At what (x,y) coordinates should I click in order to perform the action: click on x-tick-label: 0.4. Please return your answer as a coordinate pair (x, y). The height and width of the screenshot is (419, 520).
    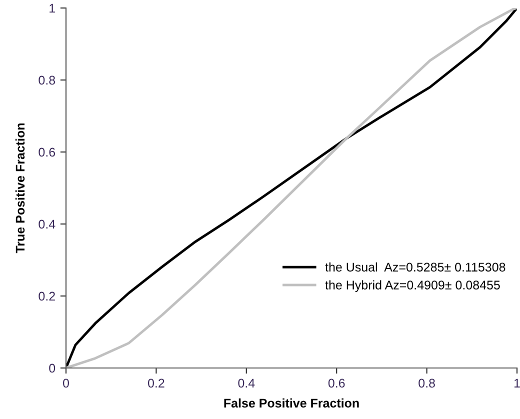
    Looking at the image, I should click on (246, 383).